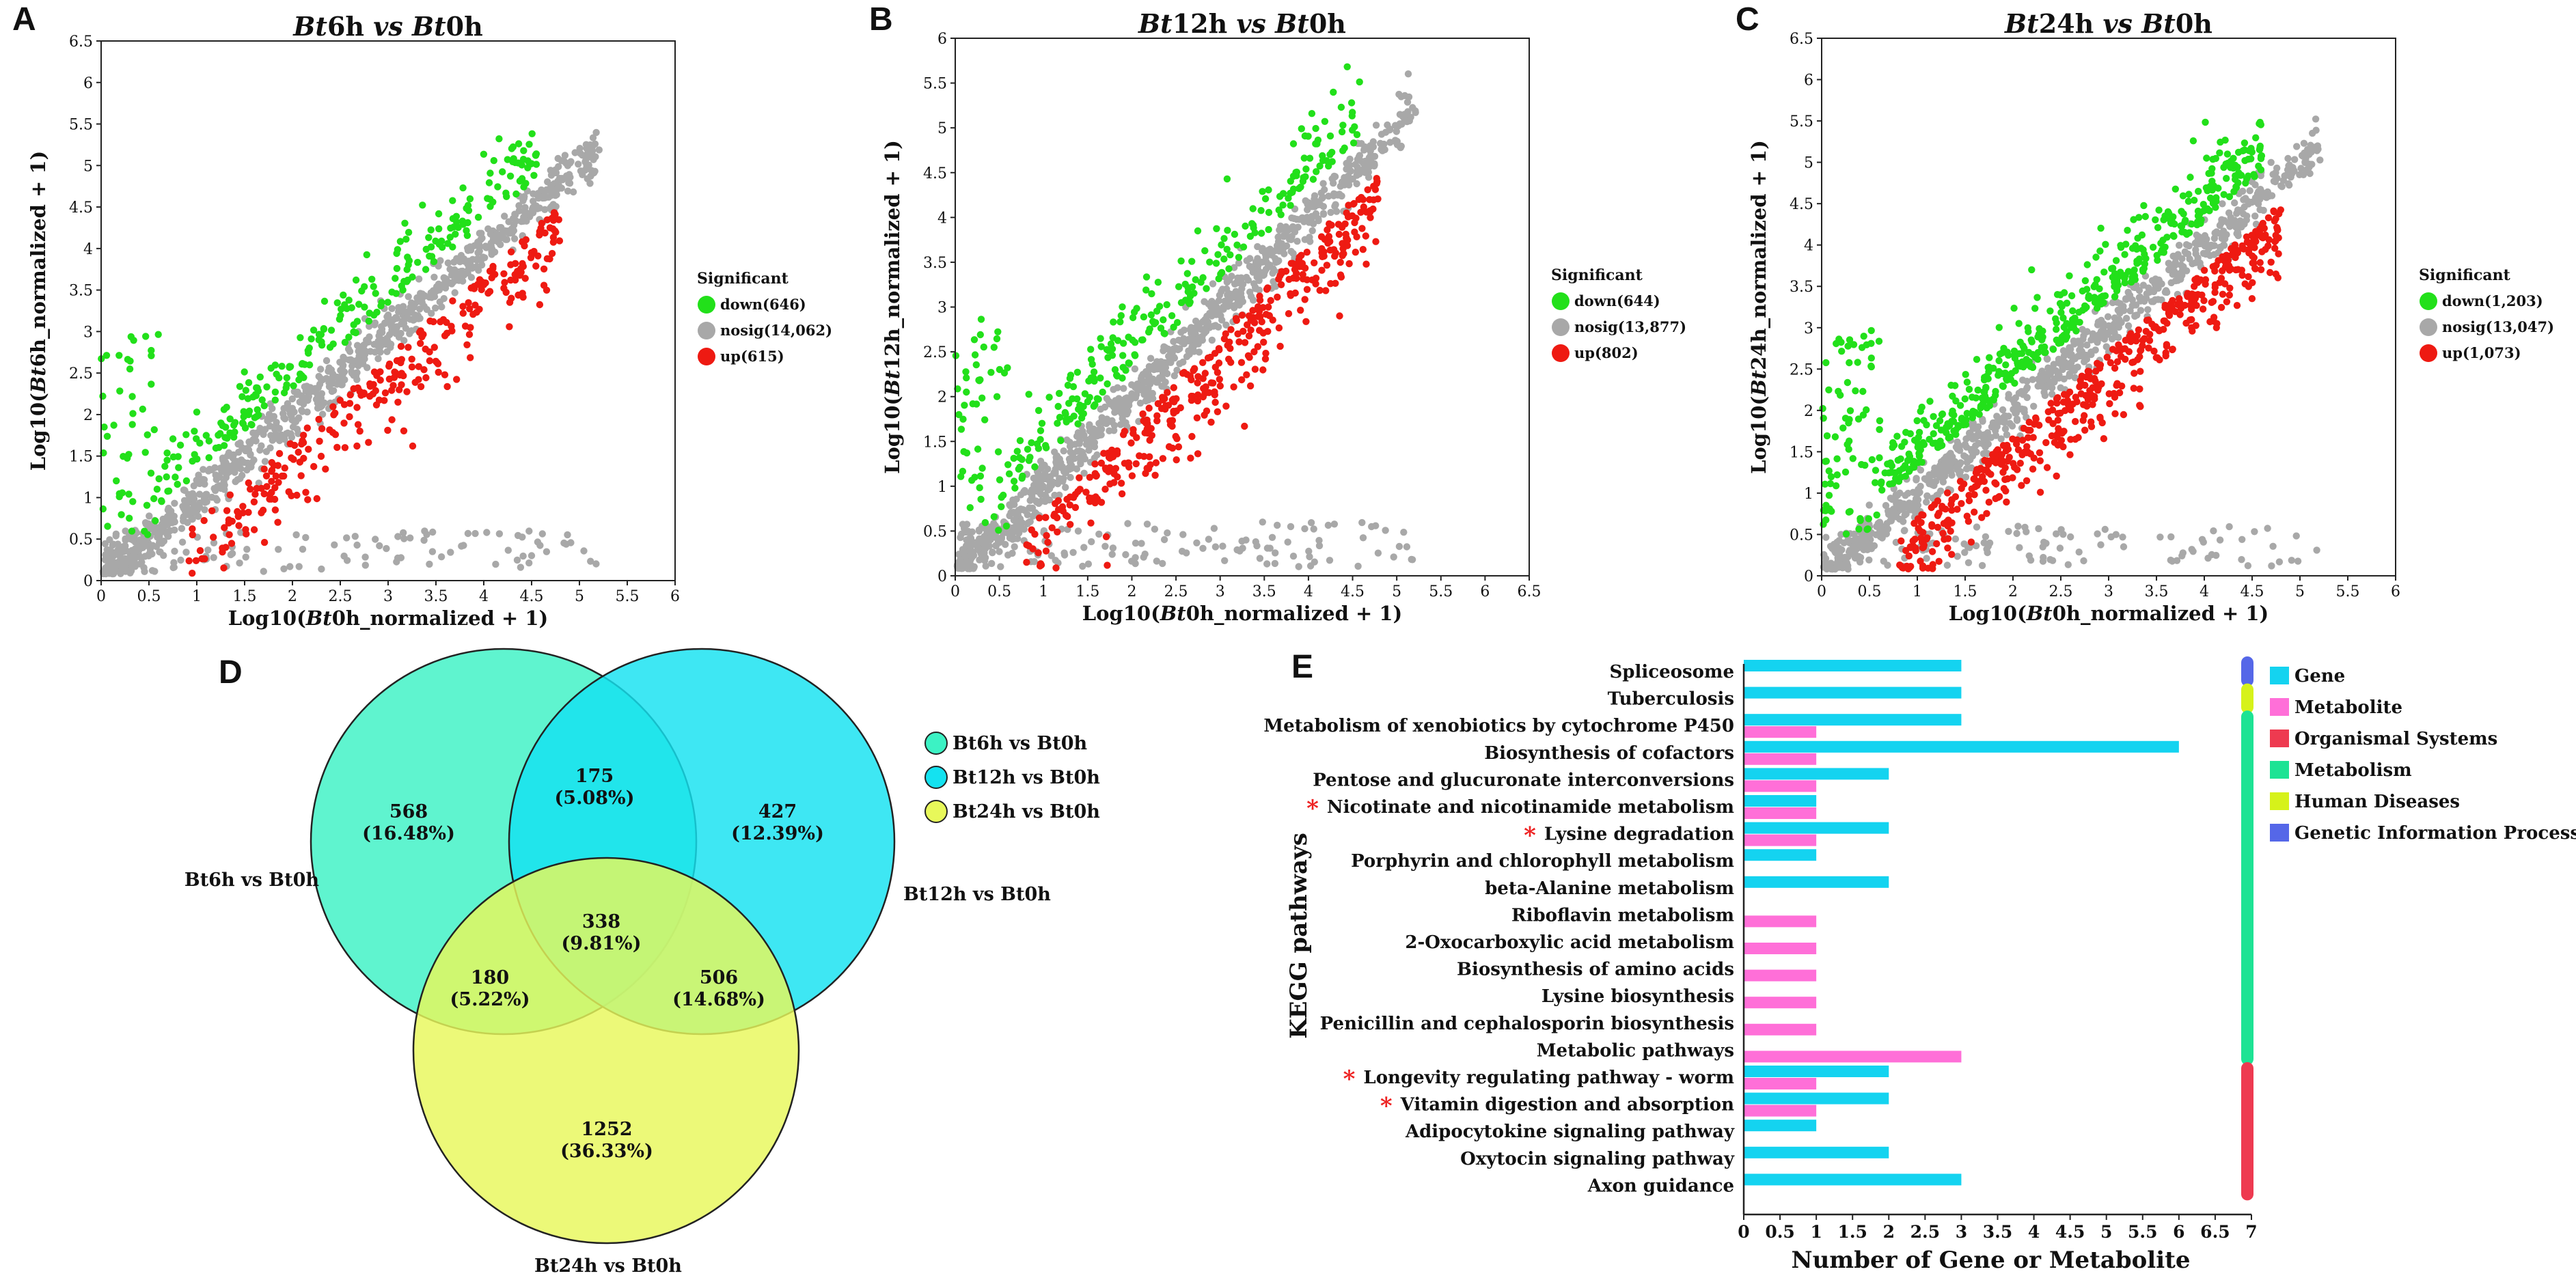 The image size is (2576, 1278). I want to click on text-part: 0h, so click(1327, 23).